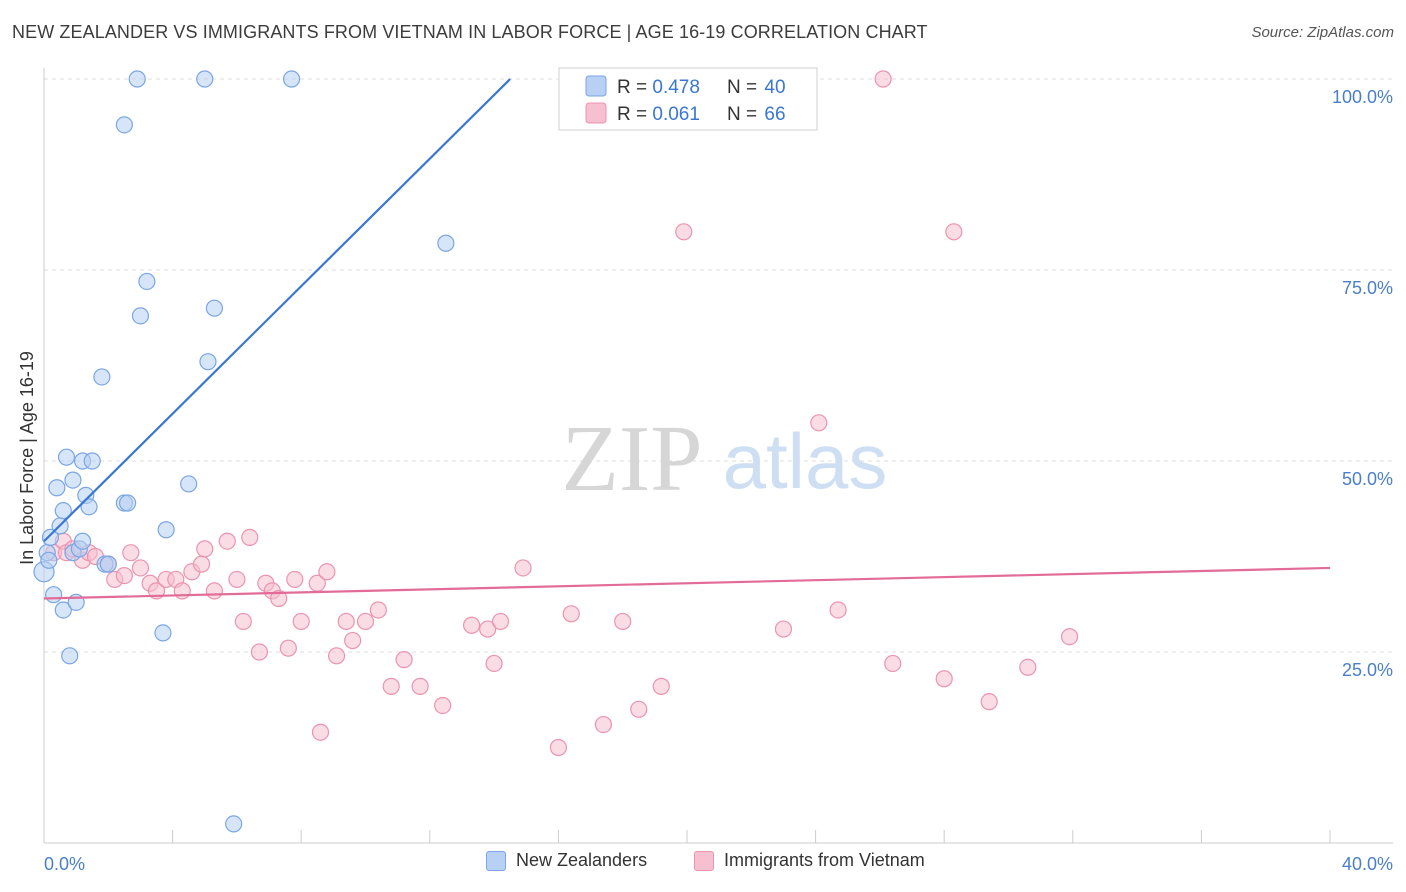 The image size is (1406, 892). Describe the element at coordinates (805, 461) in the screenshot. I see `watermark-atlas: atlas` at that location.